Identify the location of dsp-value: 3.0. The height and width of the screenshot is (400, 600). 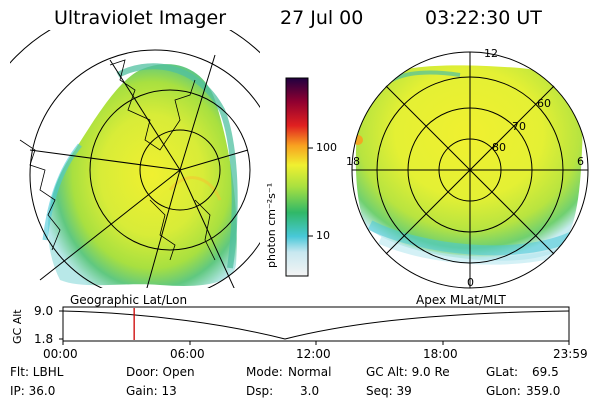
(310, 391).